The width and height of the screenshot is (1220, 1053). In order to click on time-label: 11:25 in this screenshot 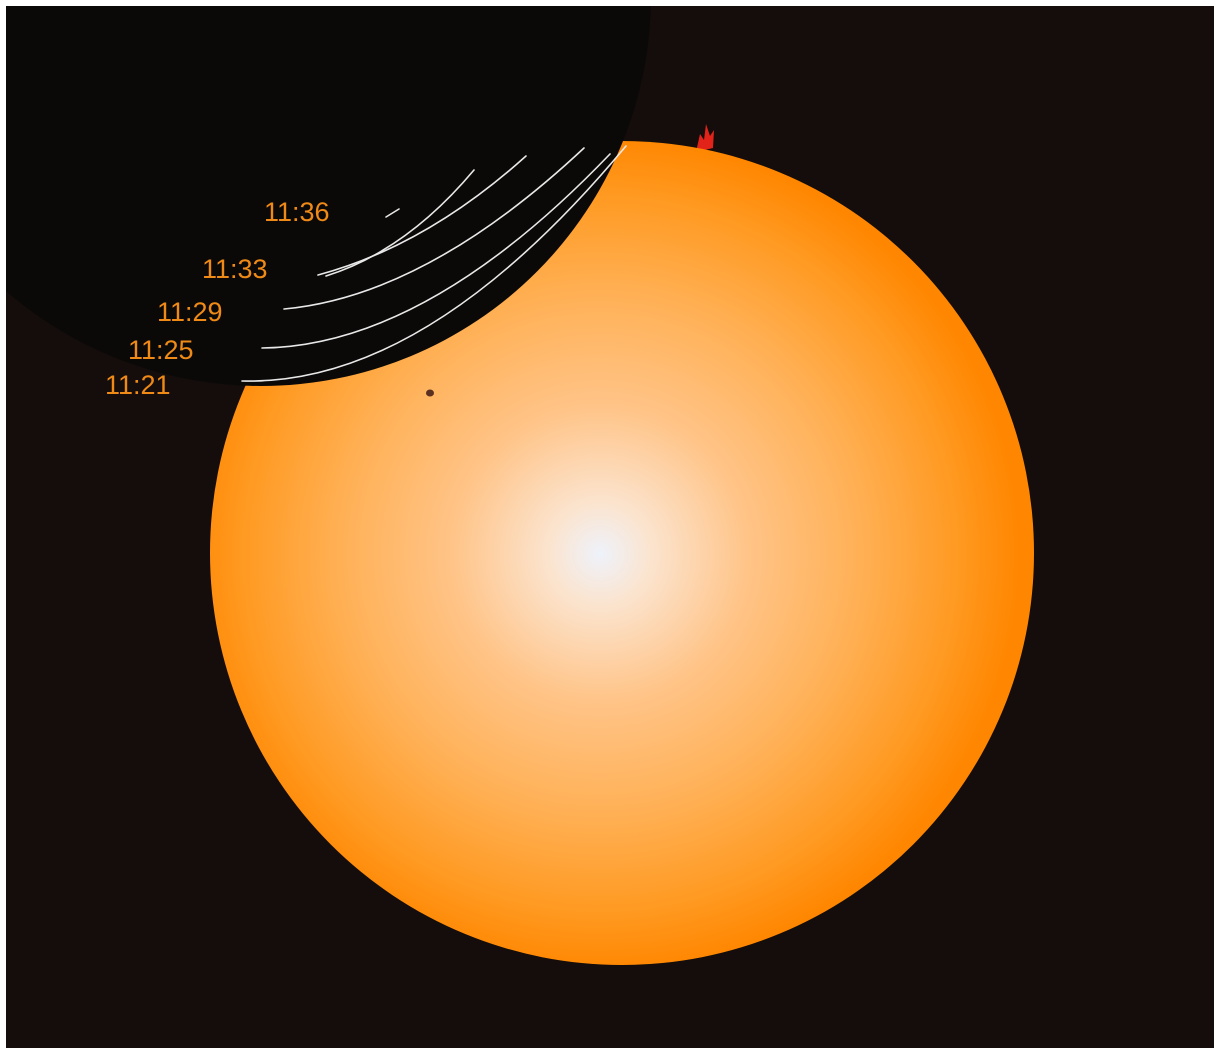, I will do `click(161, 350)`.